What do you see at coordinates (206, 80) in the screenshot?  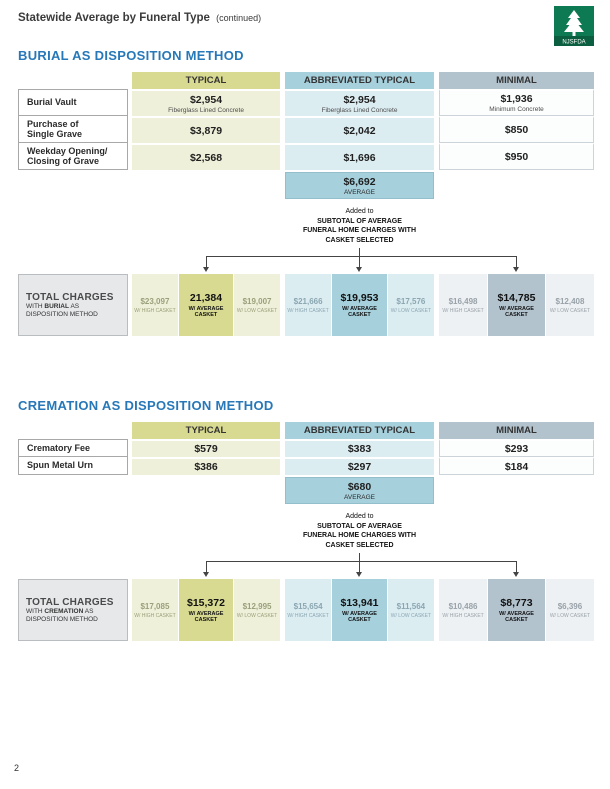 I see `column-header-typical: TYPICAL` at bounding box center [206, 80].